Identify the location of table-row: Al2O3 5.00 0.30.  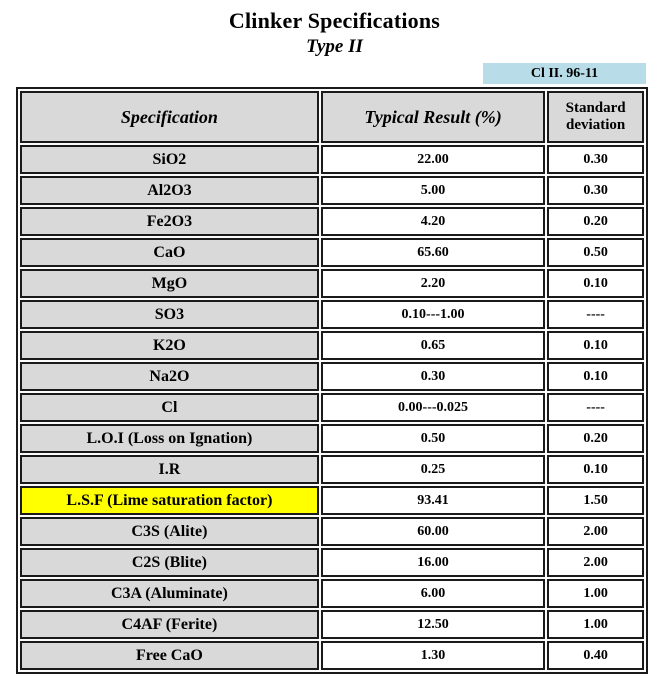
(332, 190).